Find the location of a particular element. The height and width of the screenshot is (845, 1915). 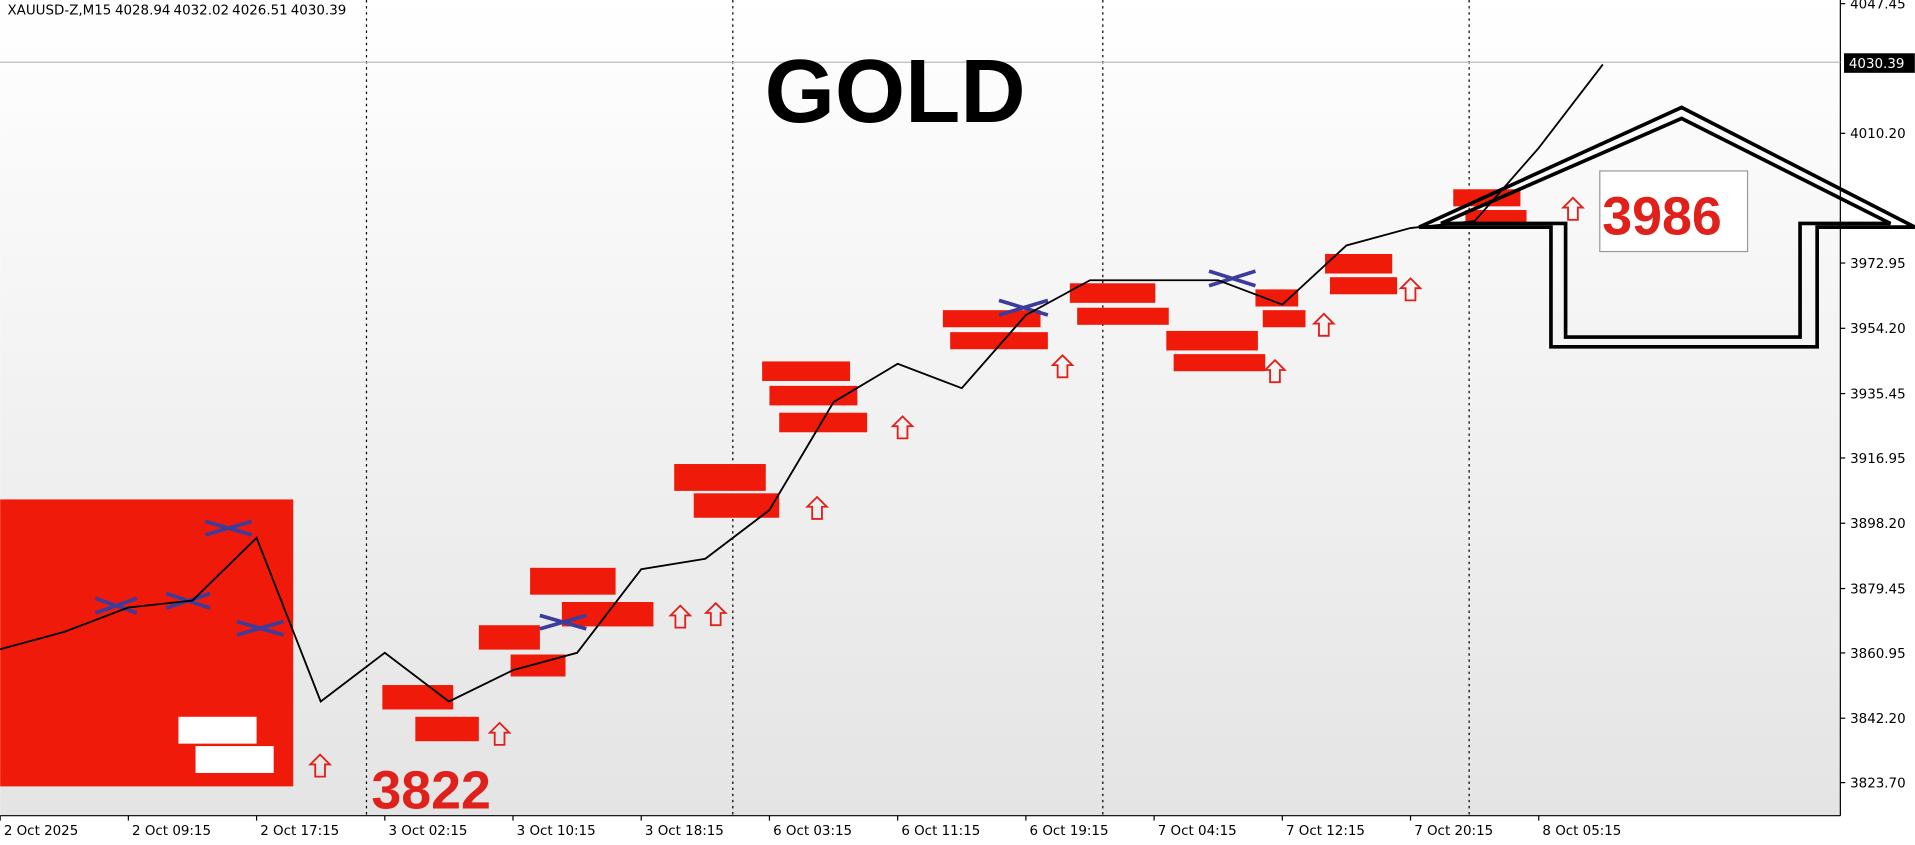

big-arrow is located at coordinates (1666, 227).